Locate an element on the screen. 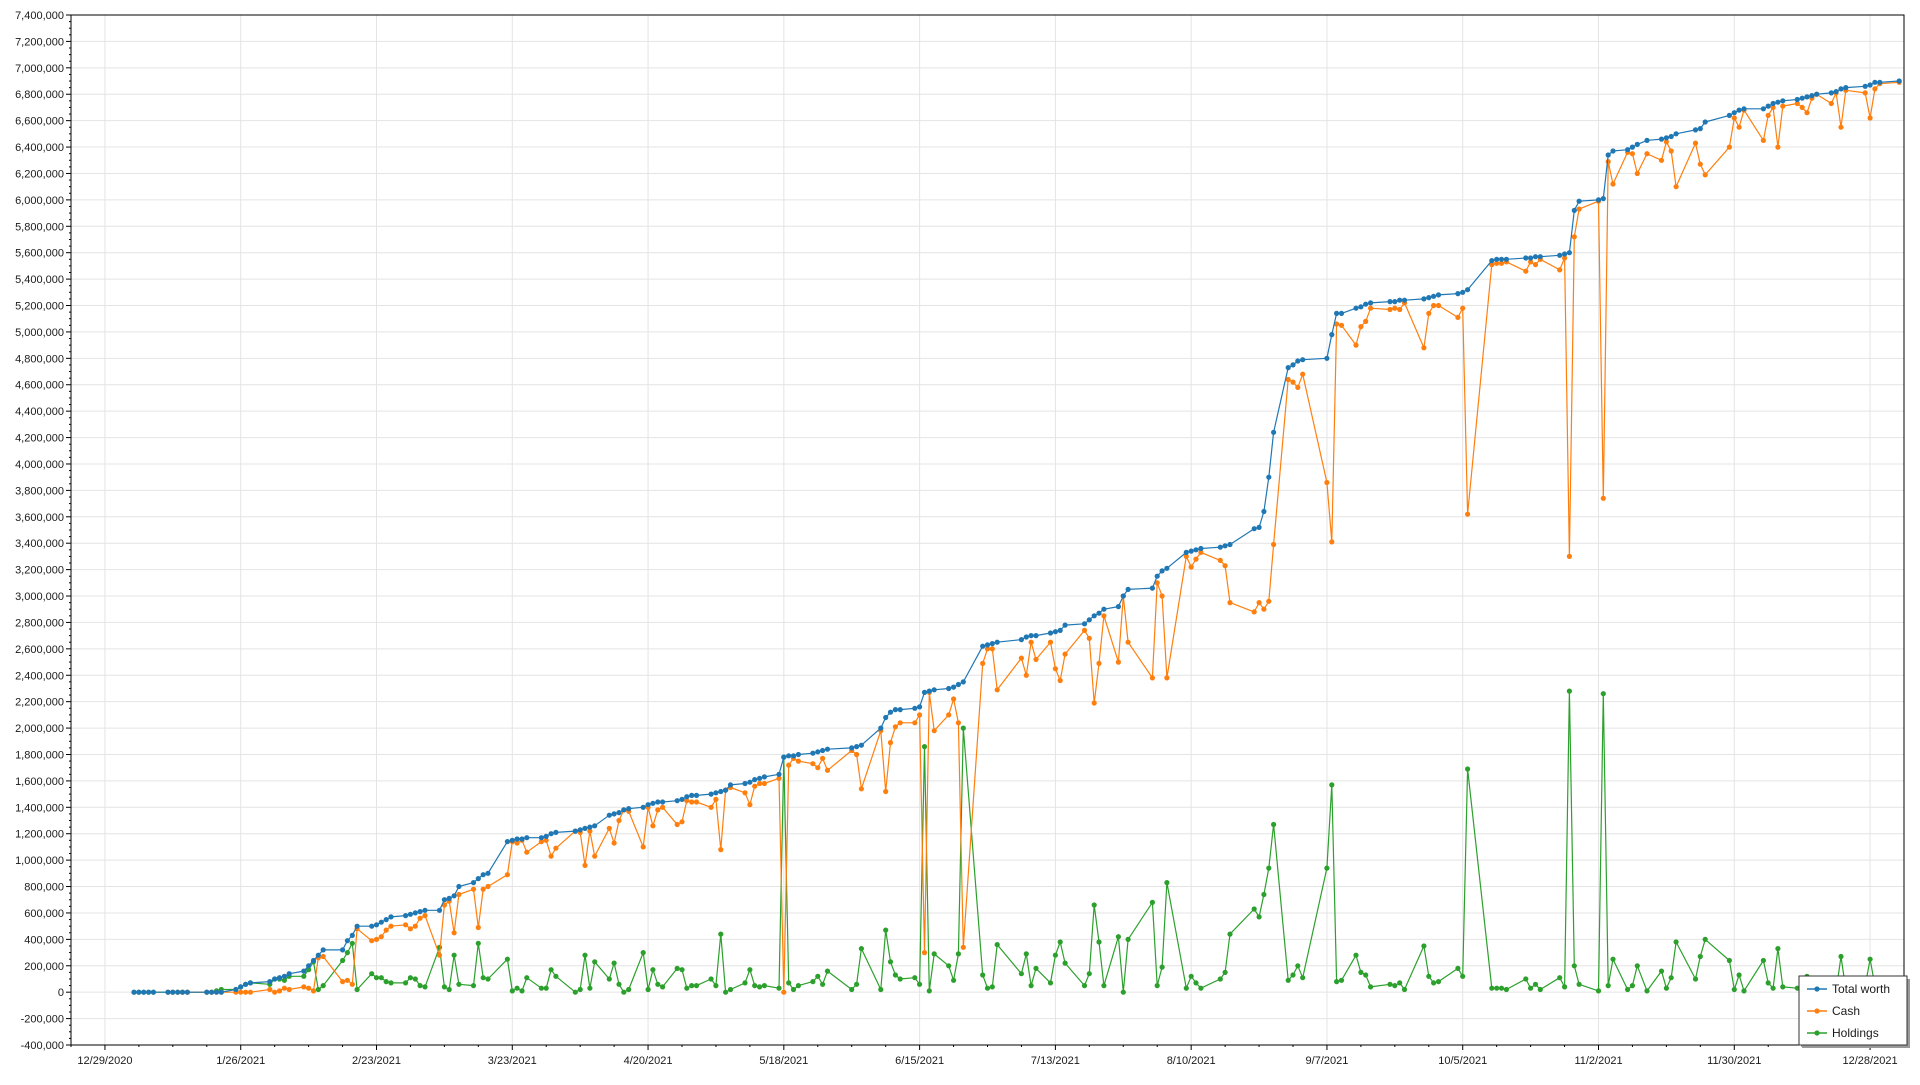 This screenshot has width=1920, height=1085. y-tick-label: 2,200,000 is located at coordinates (39, 703).